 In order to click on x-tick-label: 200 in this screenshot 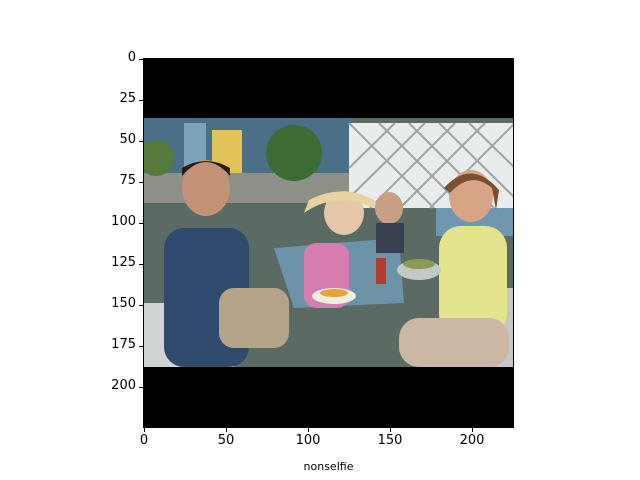, I will do `click(472, 440)`.